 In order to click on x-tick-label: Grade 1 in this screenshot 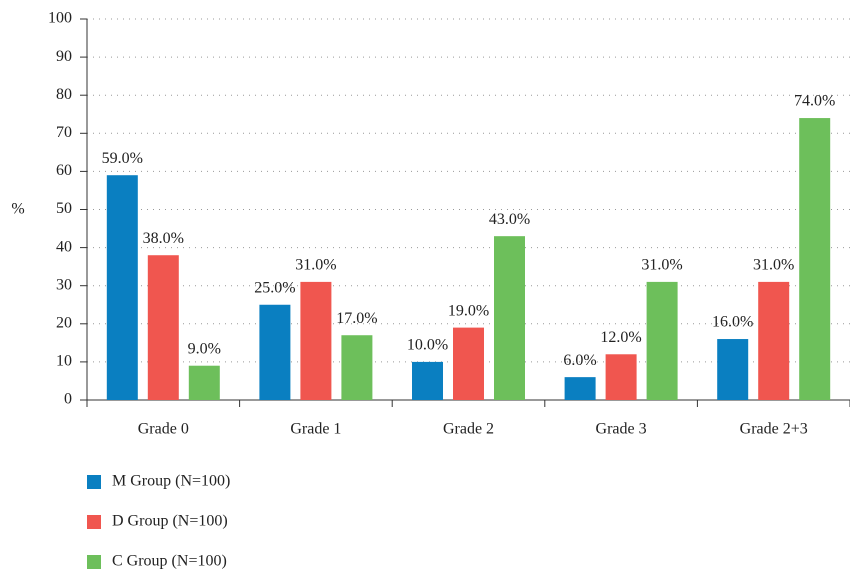, I will do `click(315, 429)`.